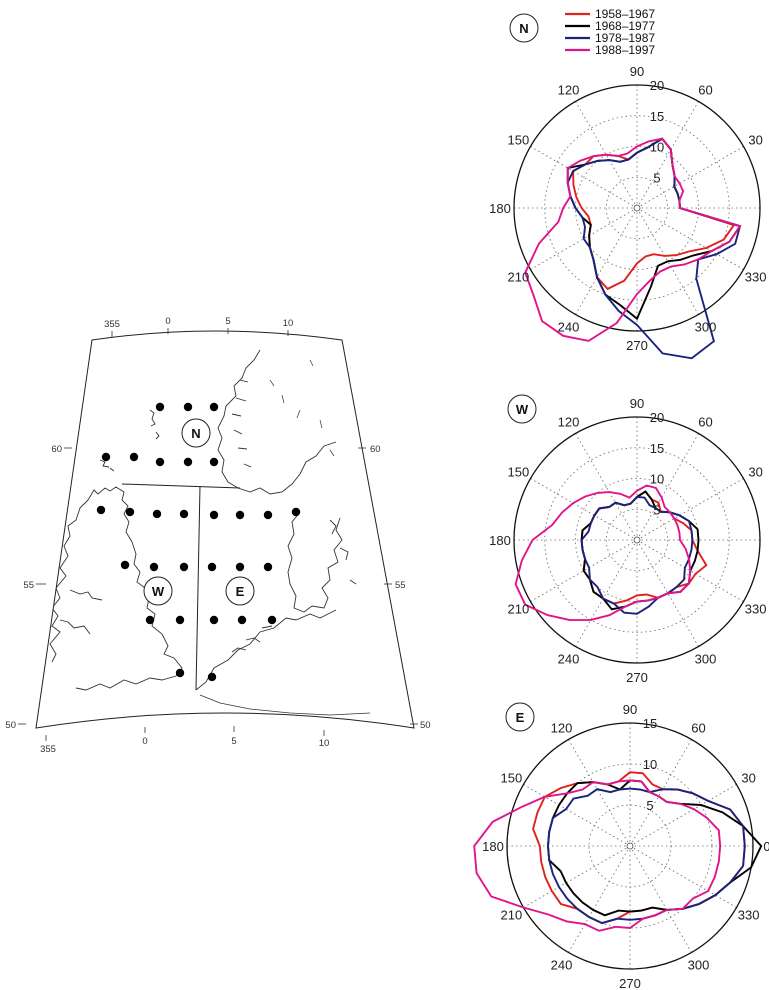  Describe the element at coordinates (657, 85) in the screenshot. I see `radial-tick-label: 20` at that location.